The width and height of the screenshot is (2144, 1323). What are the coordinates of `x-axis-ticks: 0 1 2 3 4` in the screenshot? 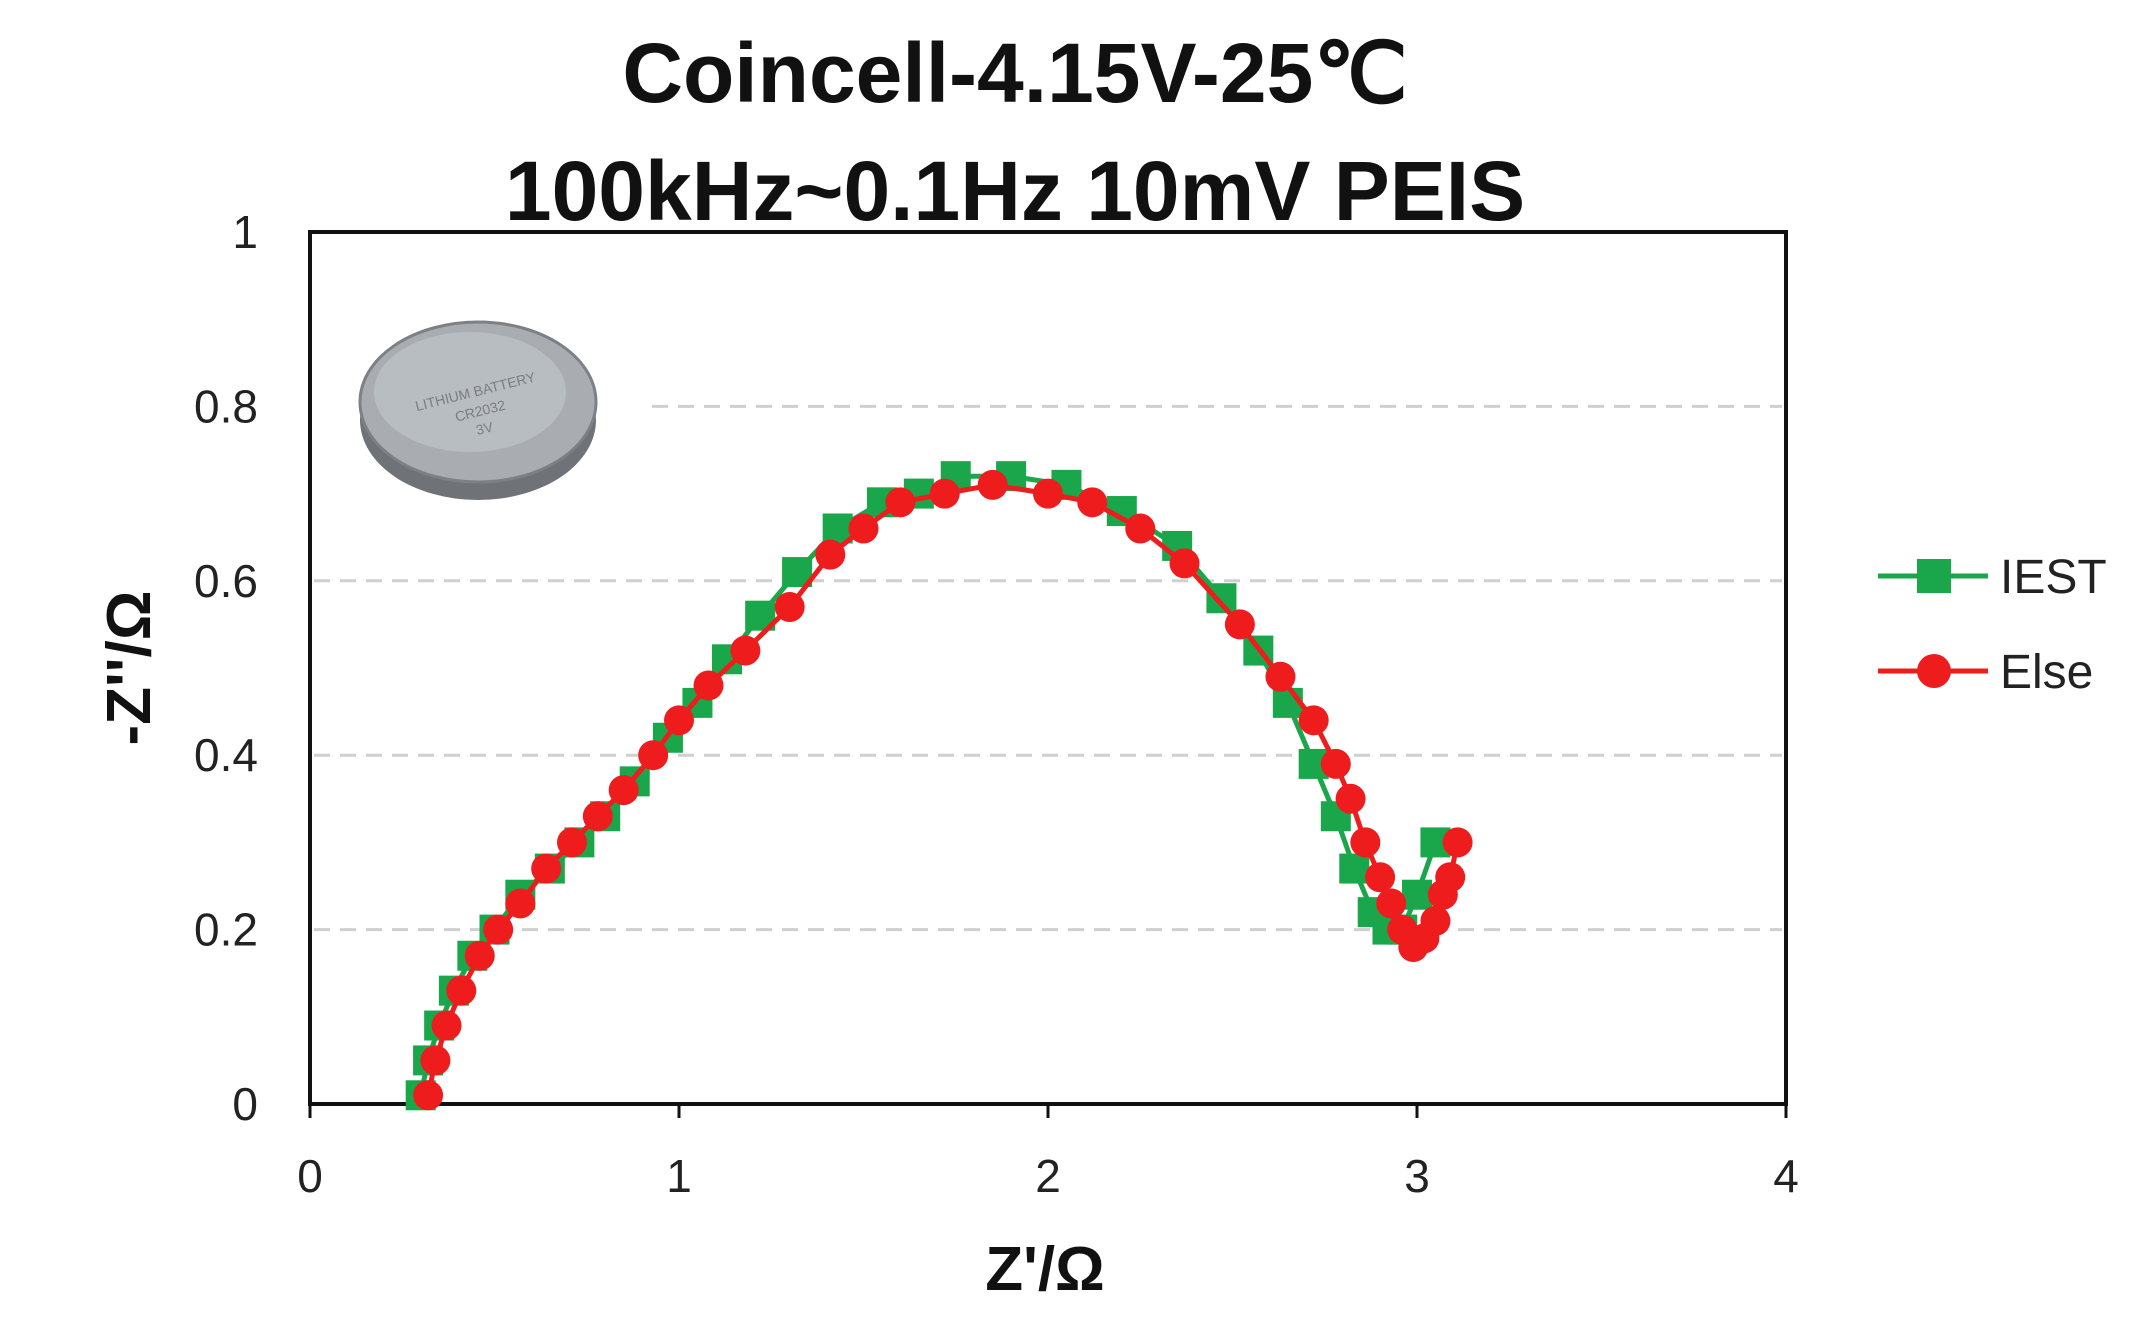 It's located at (1048, 1153).